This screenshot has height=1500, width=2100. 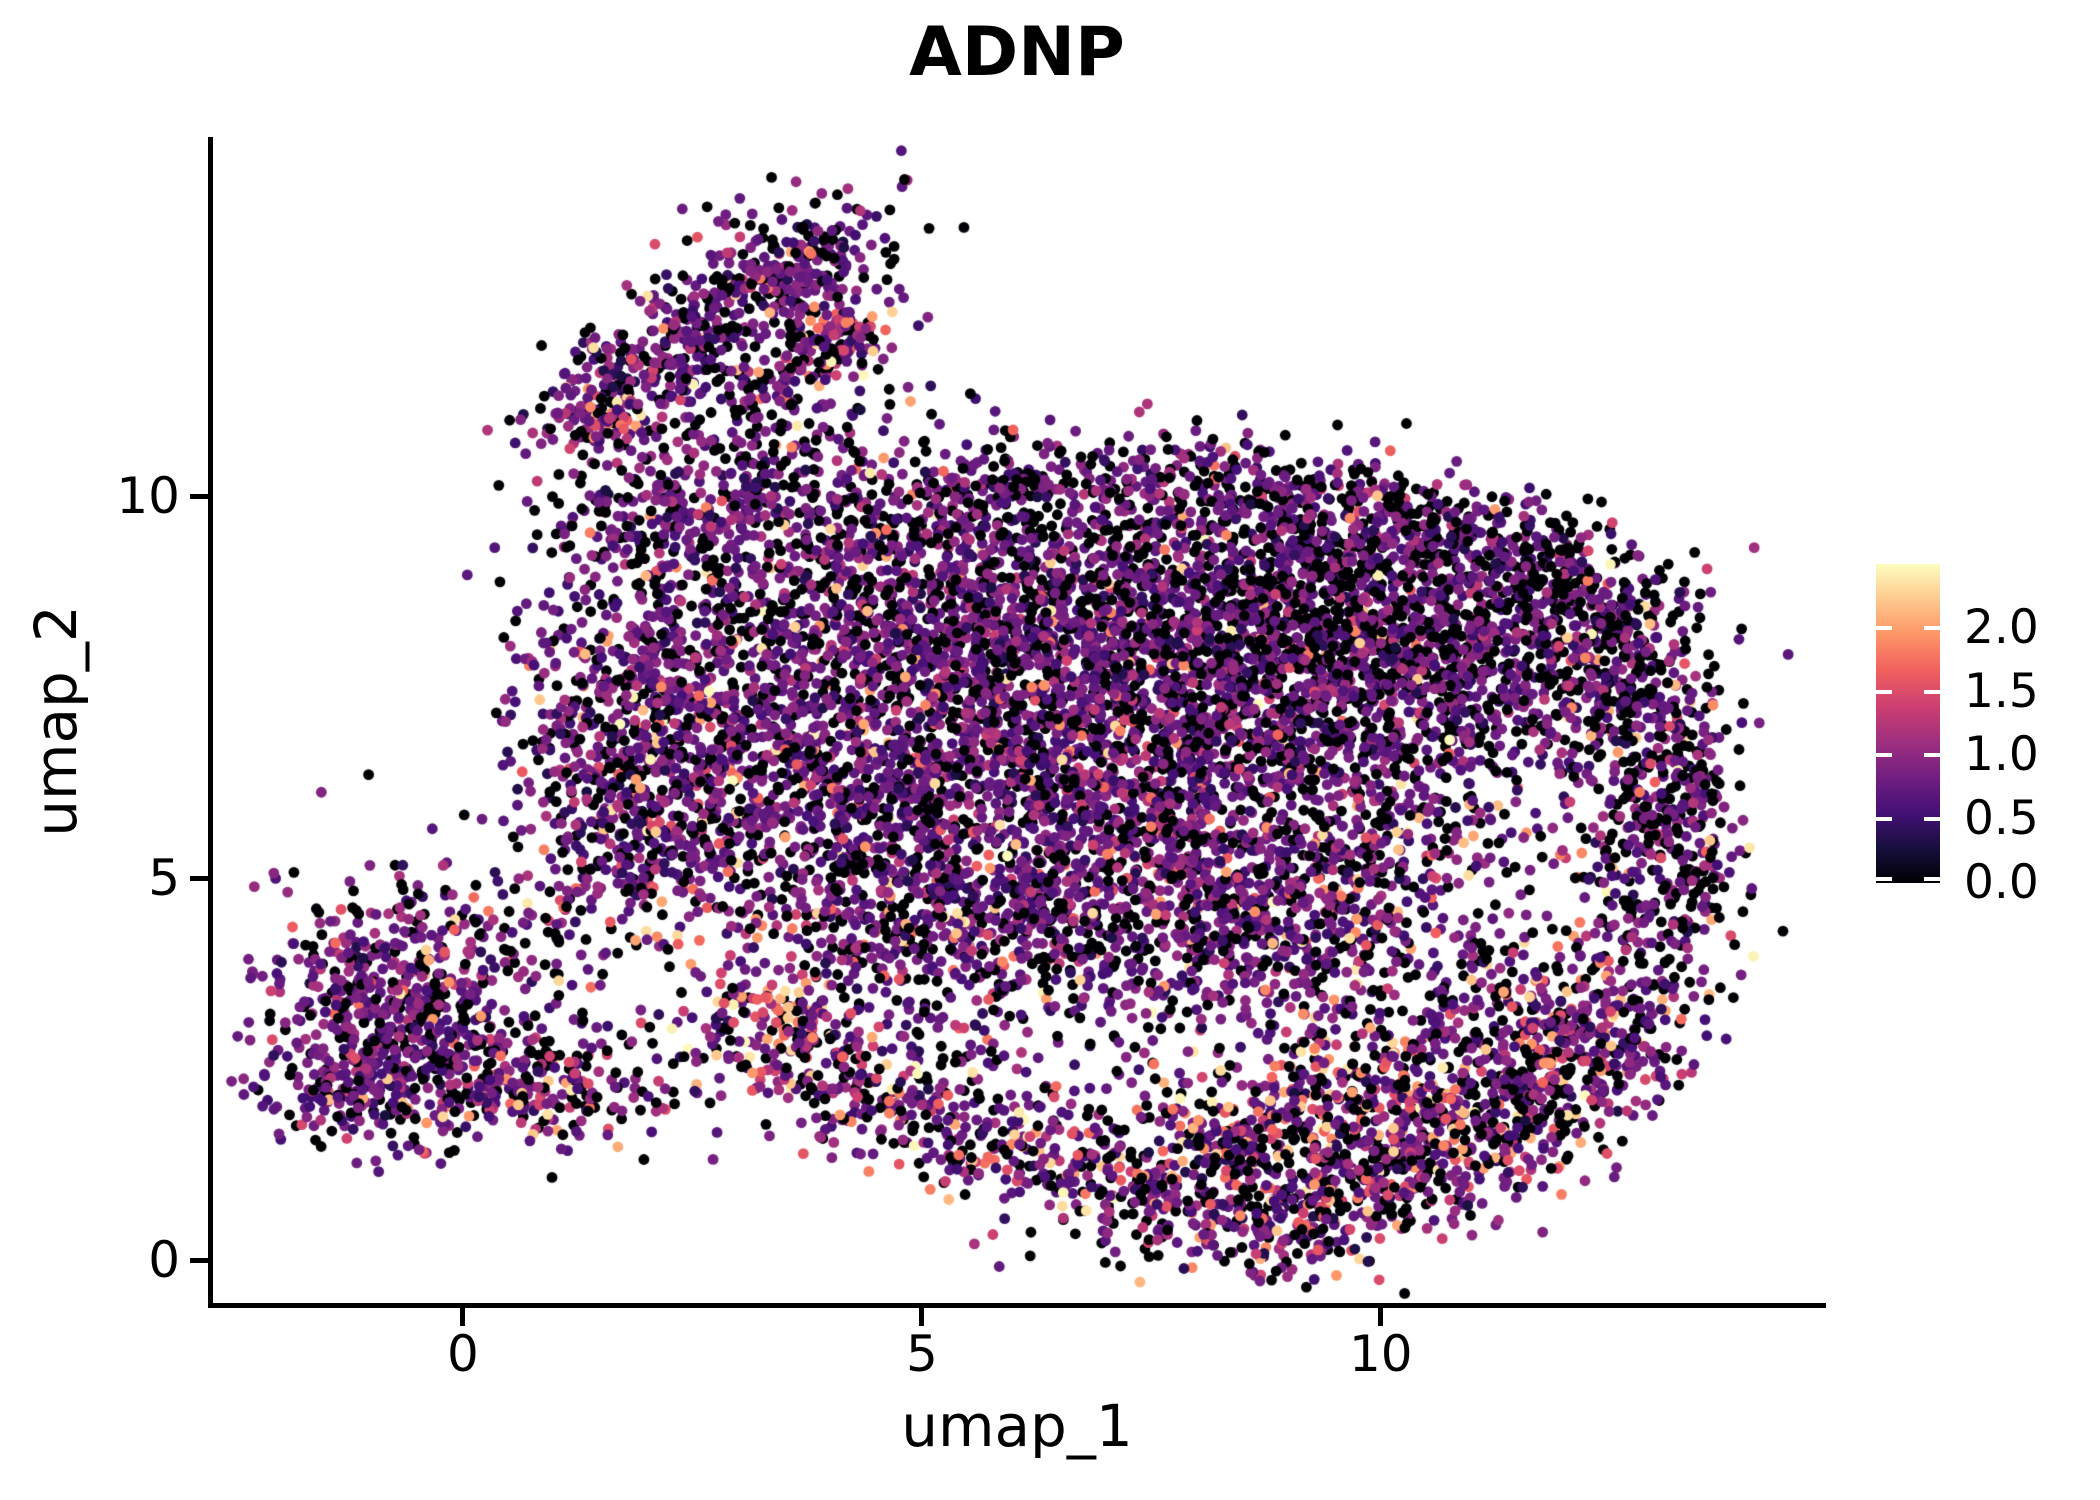 I want to click on chart-title: ADNP, so click(x=1017, y=52).